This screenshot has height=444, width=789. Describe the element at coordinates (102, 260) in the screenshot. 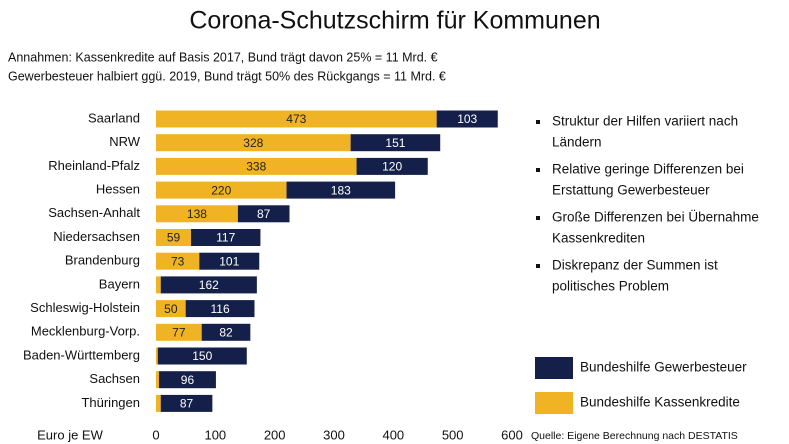

I see `y-tick-label: Brandenburg` at that location.